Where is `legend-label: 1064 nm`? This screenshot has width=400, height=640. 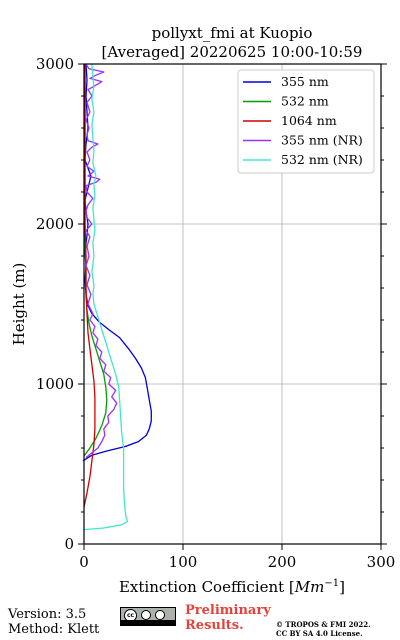
legend-label: 1064 nm is located at coordinates (309, 120).